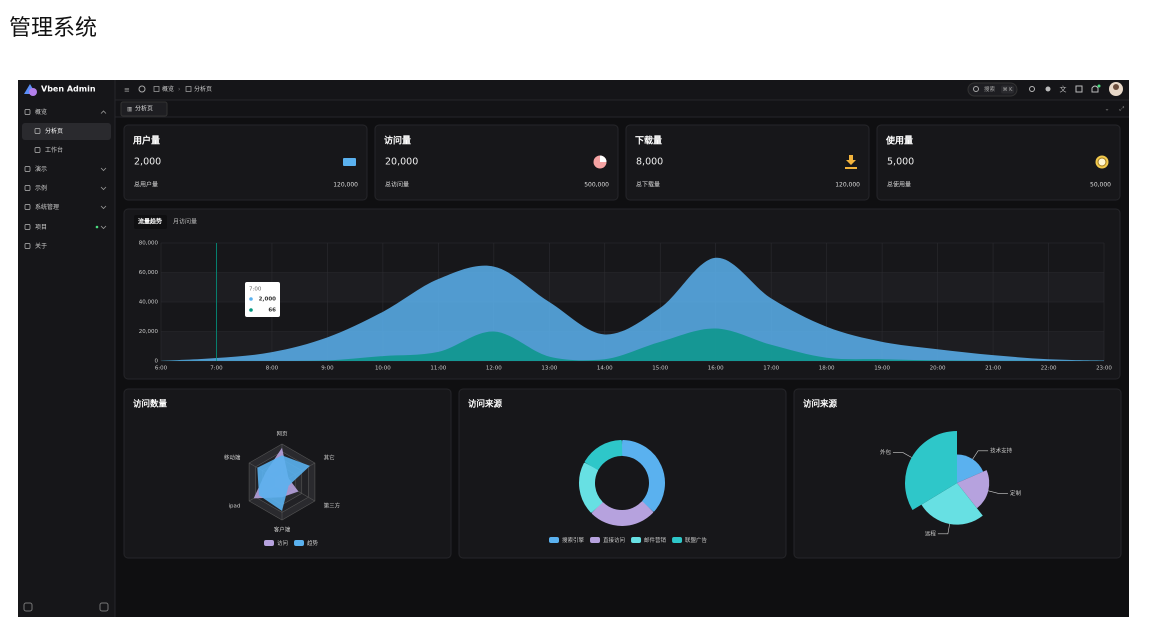  Describe the element at coordinates (1063, 89) in the screenshot. I see `language-icon: 文` at that location.